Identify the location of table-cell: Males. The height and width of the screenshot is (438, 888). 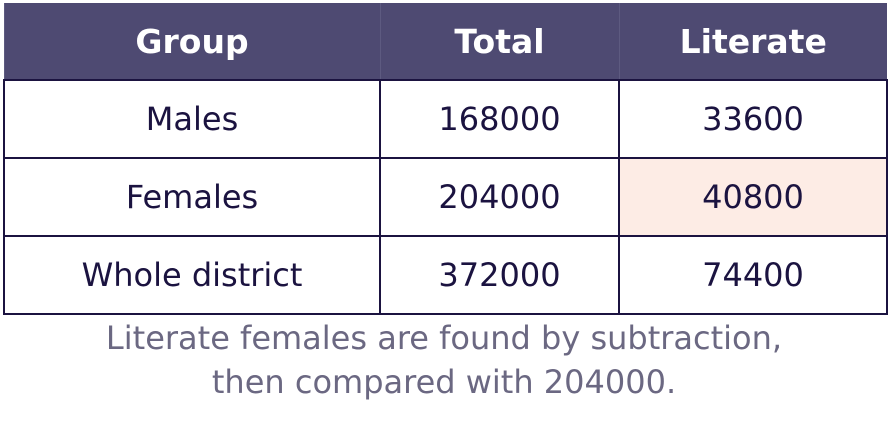
(192, 119).